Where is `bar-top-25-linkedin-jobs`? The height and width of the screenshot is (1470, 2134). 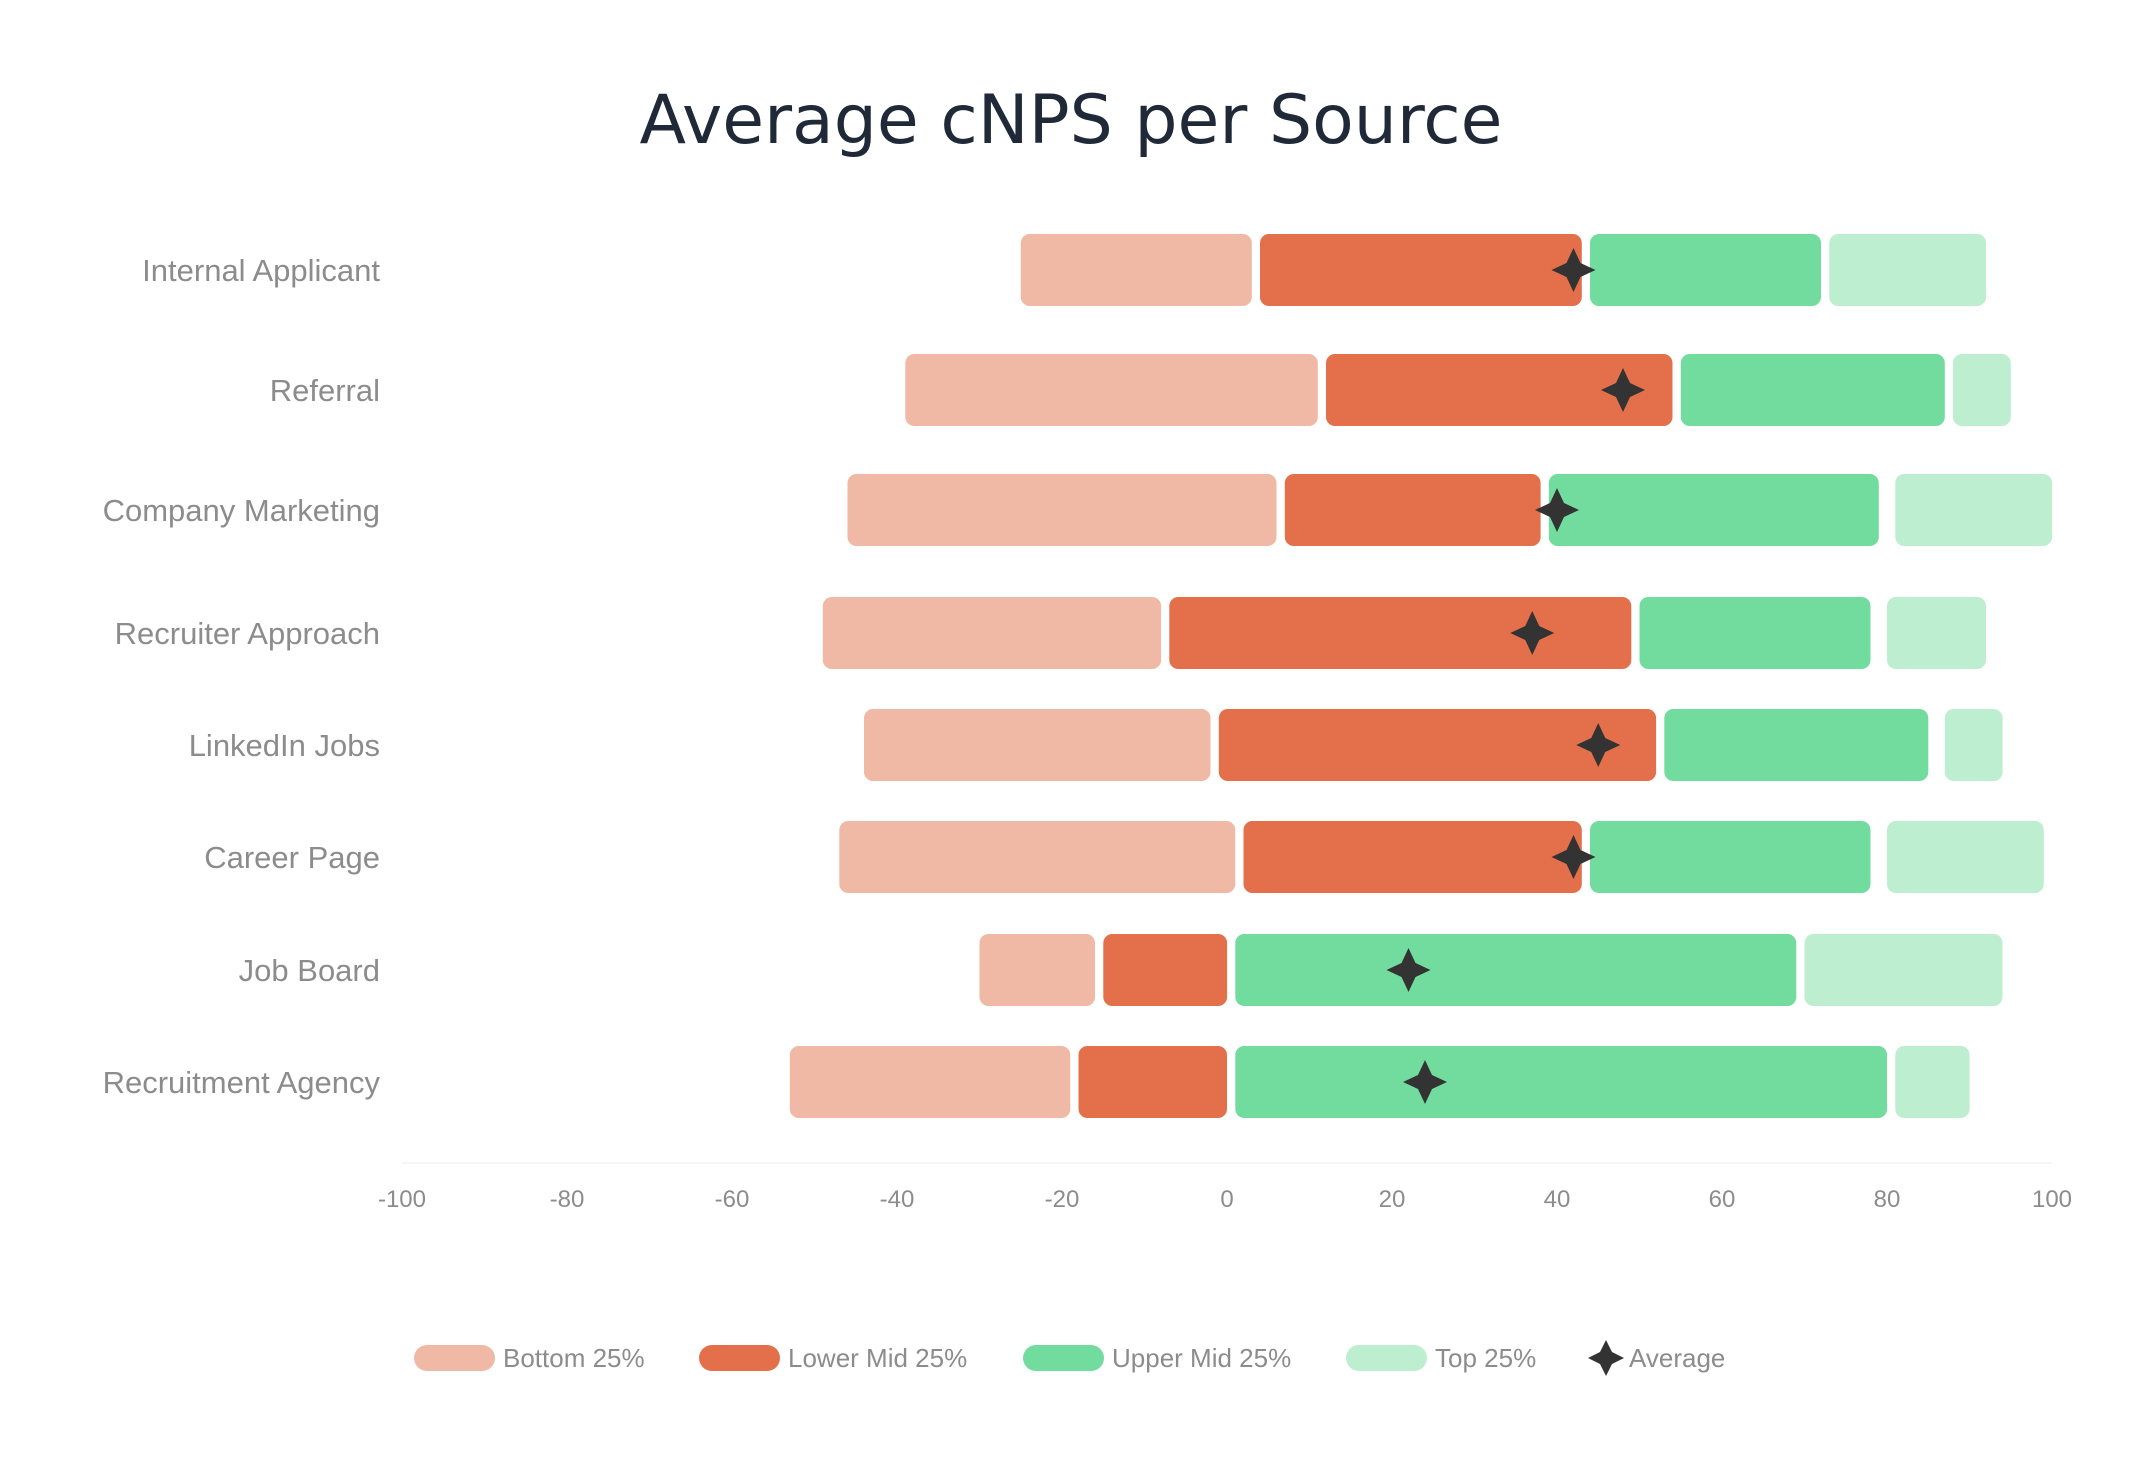
bar-top-25-linkedin-jobs is located at coordinates (1973, 745).